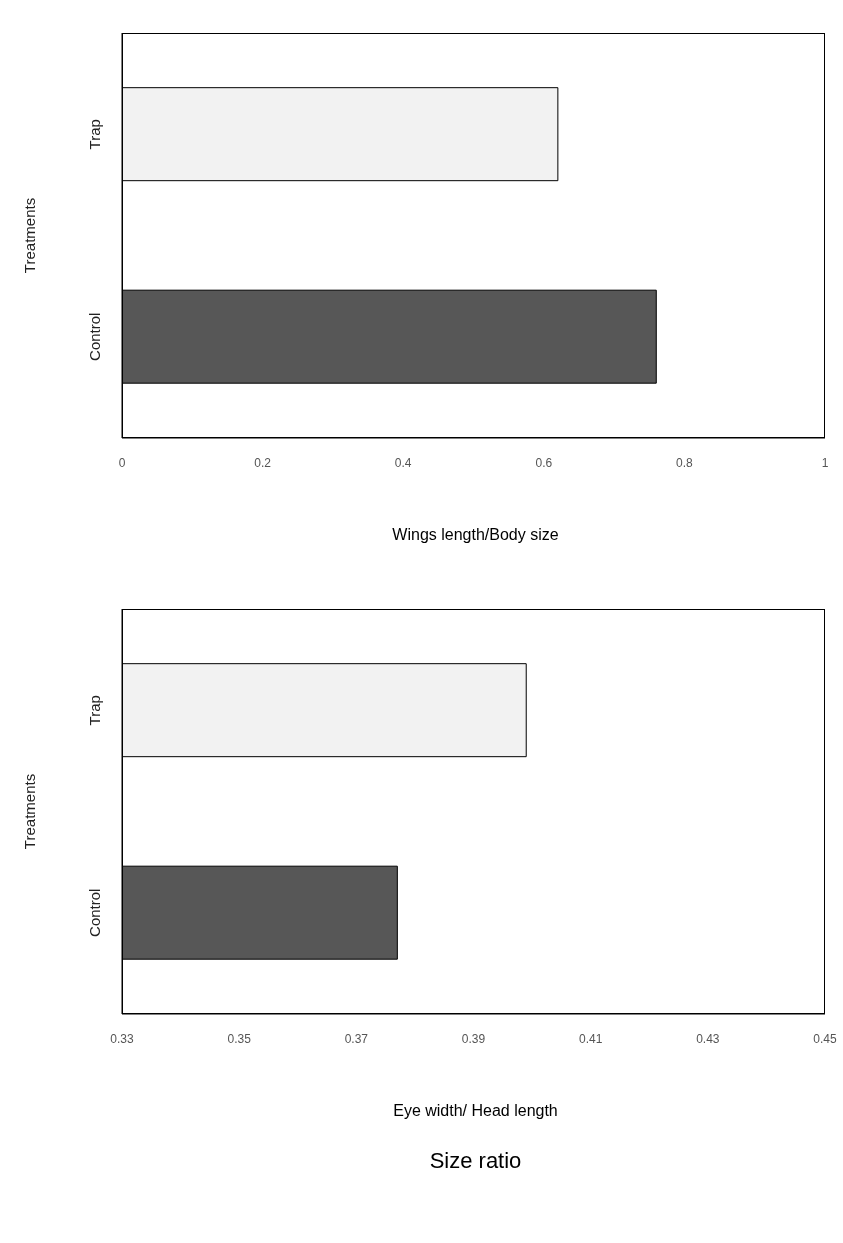 The height and width of the screenshot is (1243, 843). I want to click on x-tick-label: 0.39, so click(473, 1038).